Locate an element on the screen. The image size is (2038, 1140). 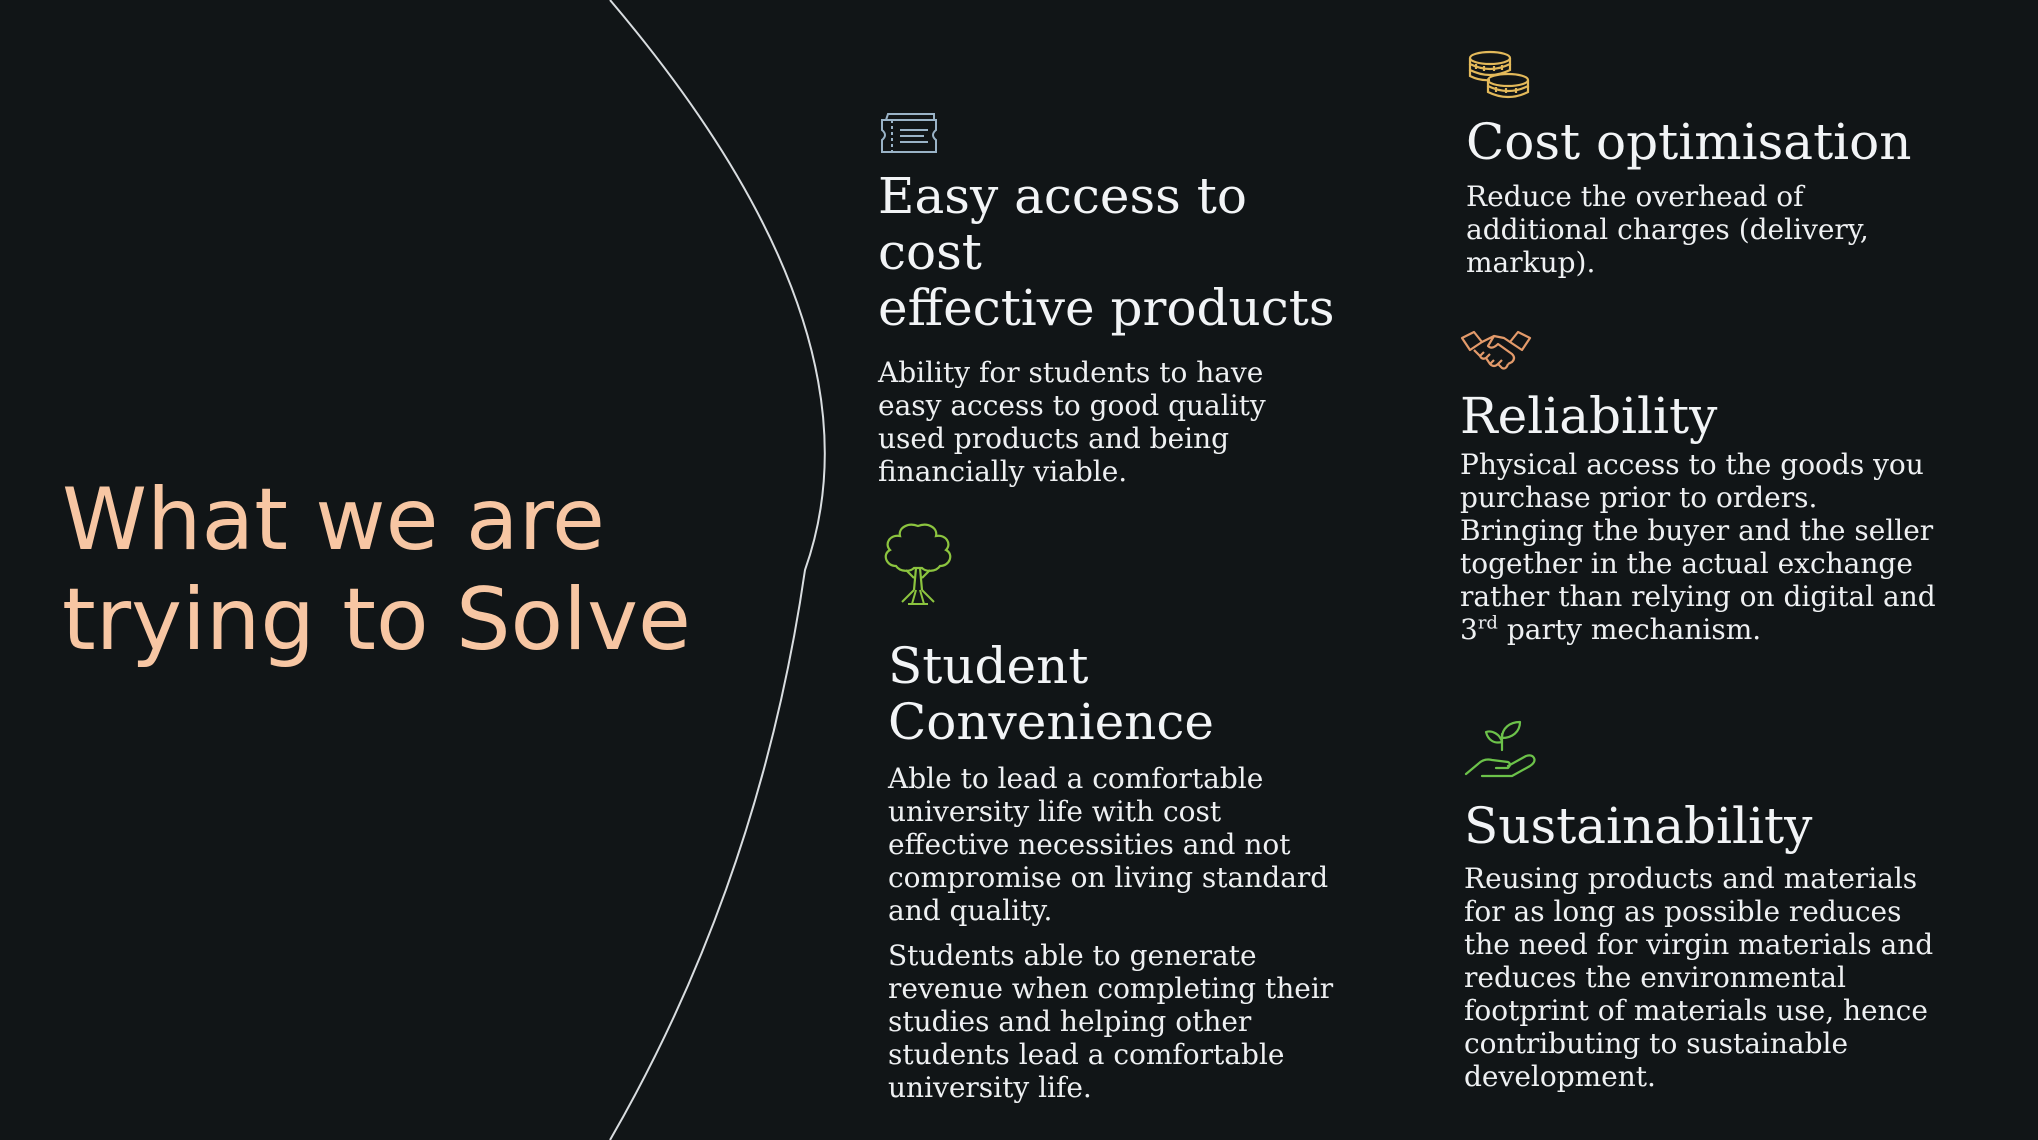
body-line: university life with cost is located at coordinates (1055, 811).